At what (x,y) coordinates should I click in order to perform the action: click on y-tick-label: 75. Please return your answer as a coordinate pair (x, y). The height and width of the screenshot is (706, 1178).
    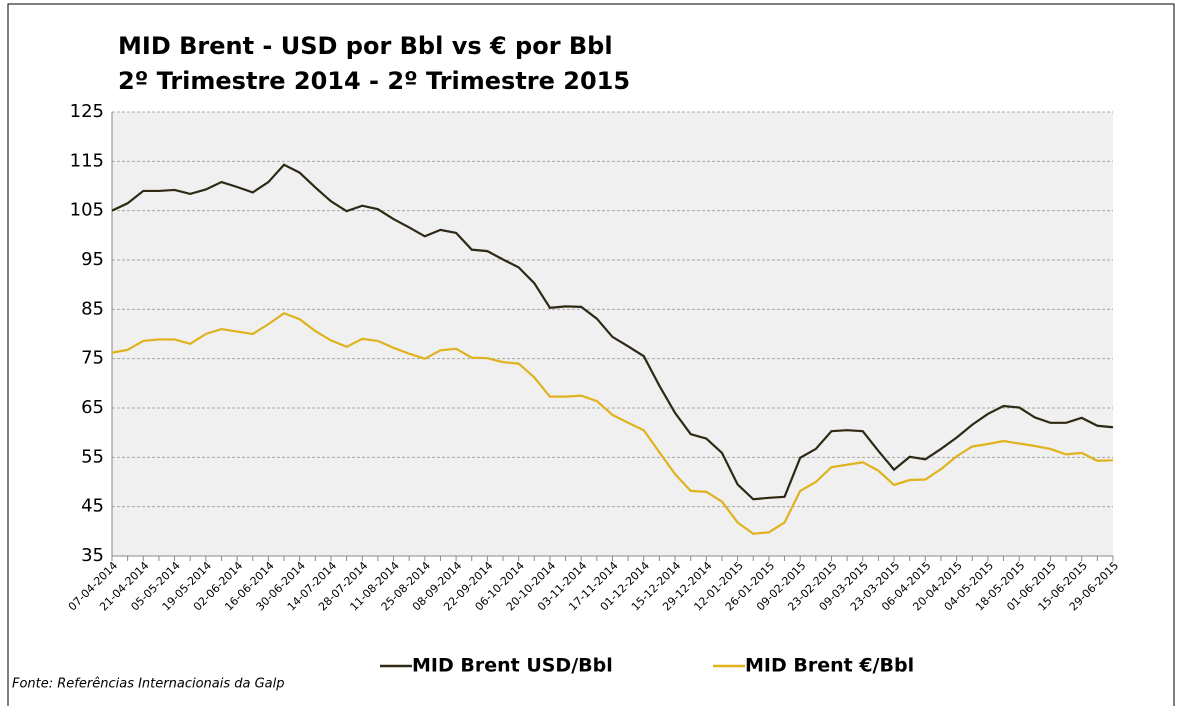
    Looking at the image, I should click on (92, 358).